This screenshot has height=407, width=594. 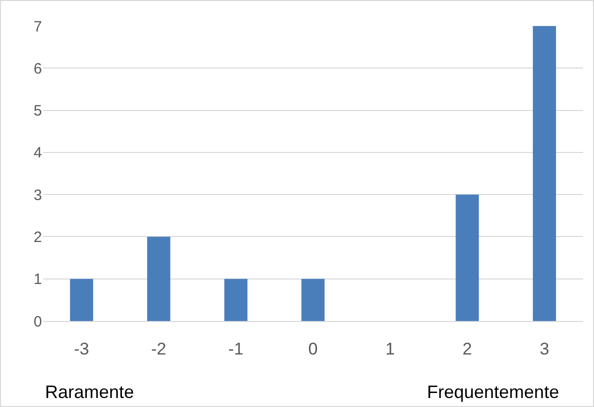 What do you see at coordinates (313, 348) in the screenshot?
I see `x-tick-label: 0` at bounding box center [313, 348].